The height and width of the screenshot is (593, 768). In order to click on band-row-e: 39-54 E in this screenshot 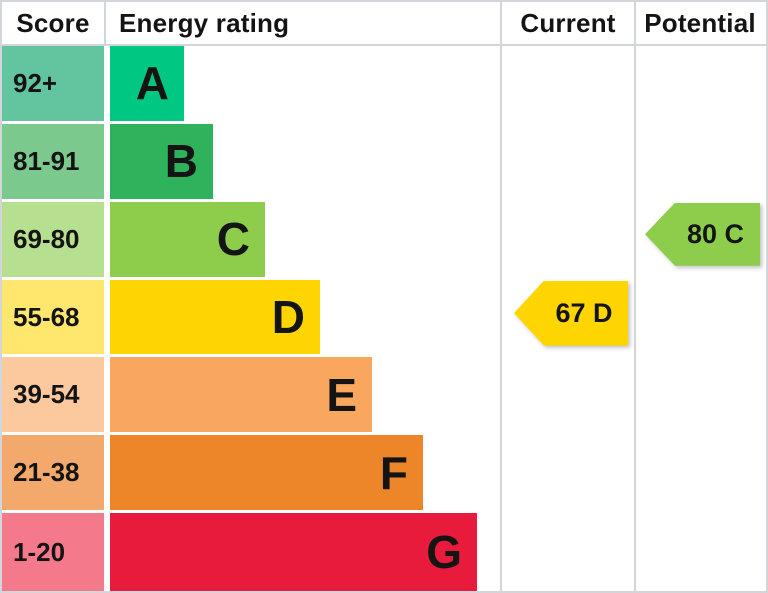, I will do `click(251, 396)`.